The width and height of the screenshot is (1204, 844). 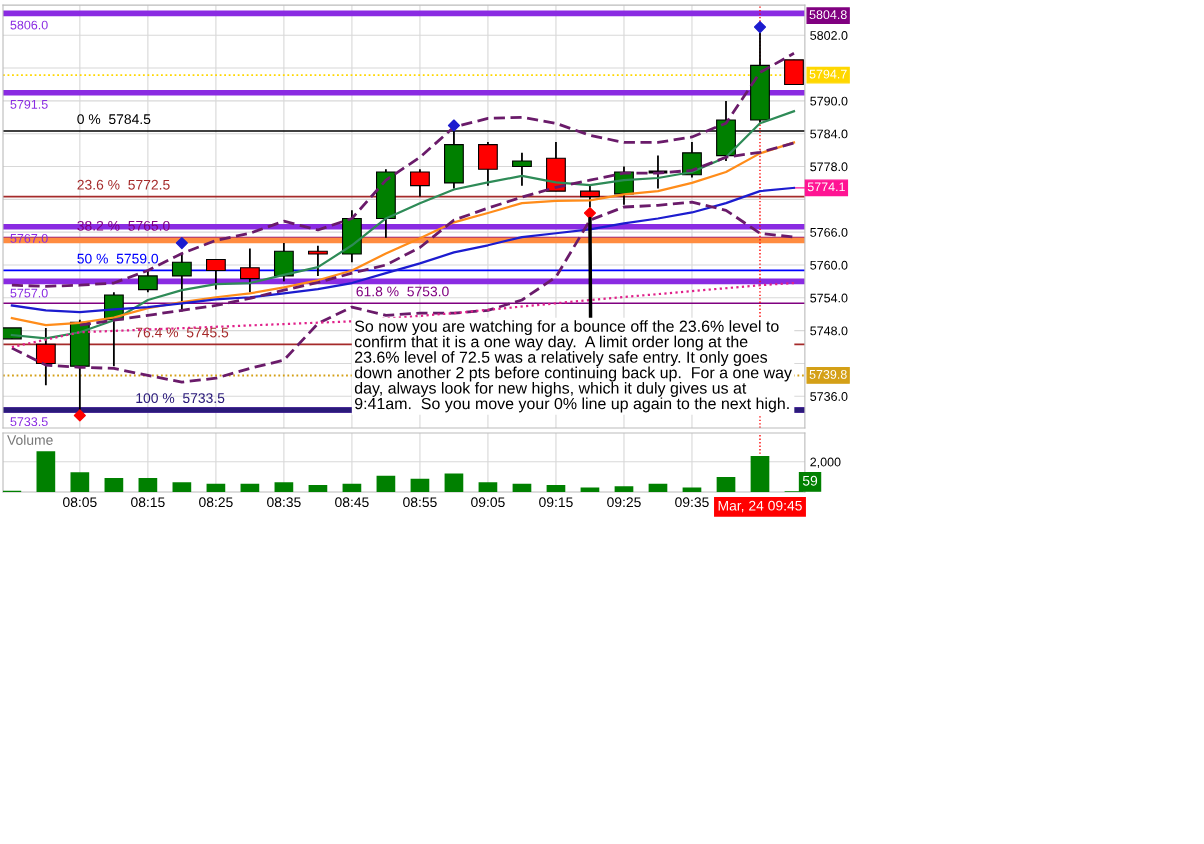 I want to click on x-tick-label: 09:15, so click(x=556, y=502).